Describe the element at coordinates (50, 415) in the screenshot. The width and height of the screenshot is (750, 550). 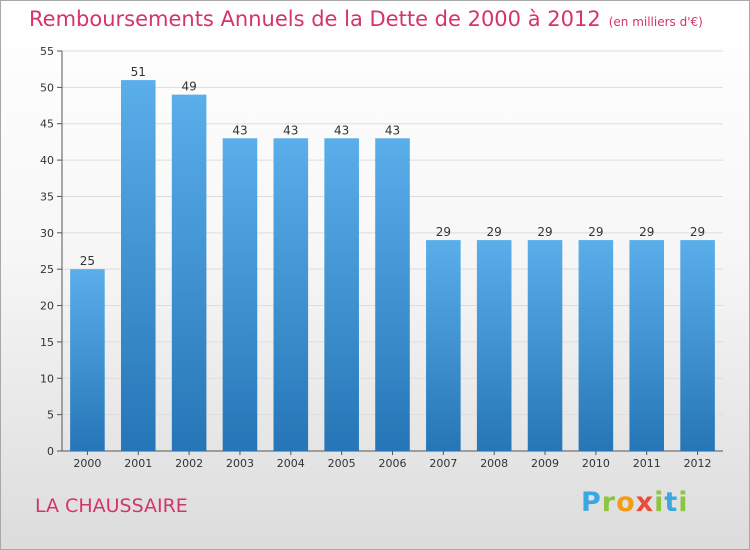
I see `y-tick-label: 5` at that location.